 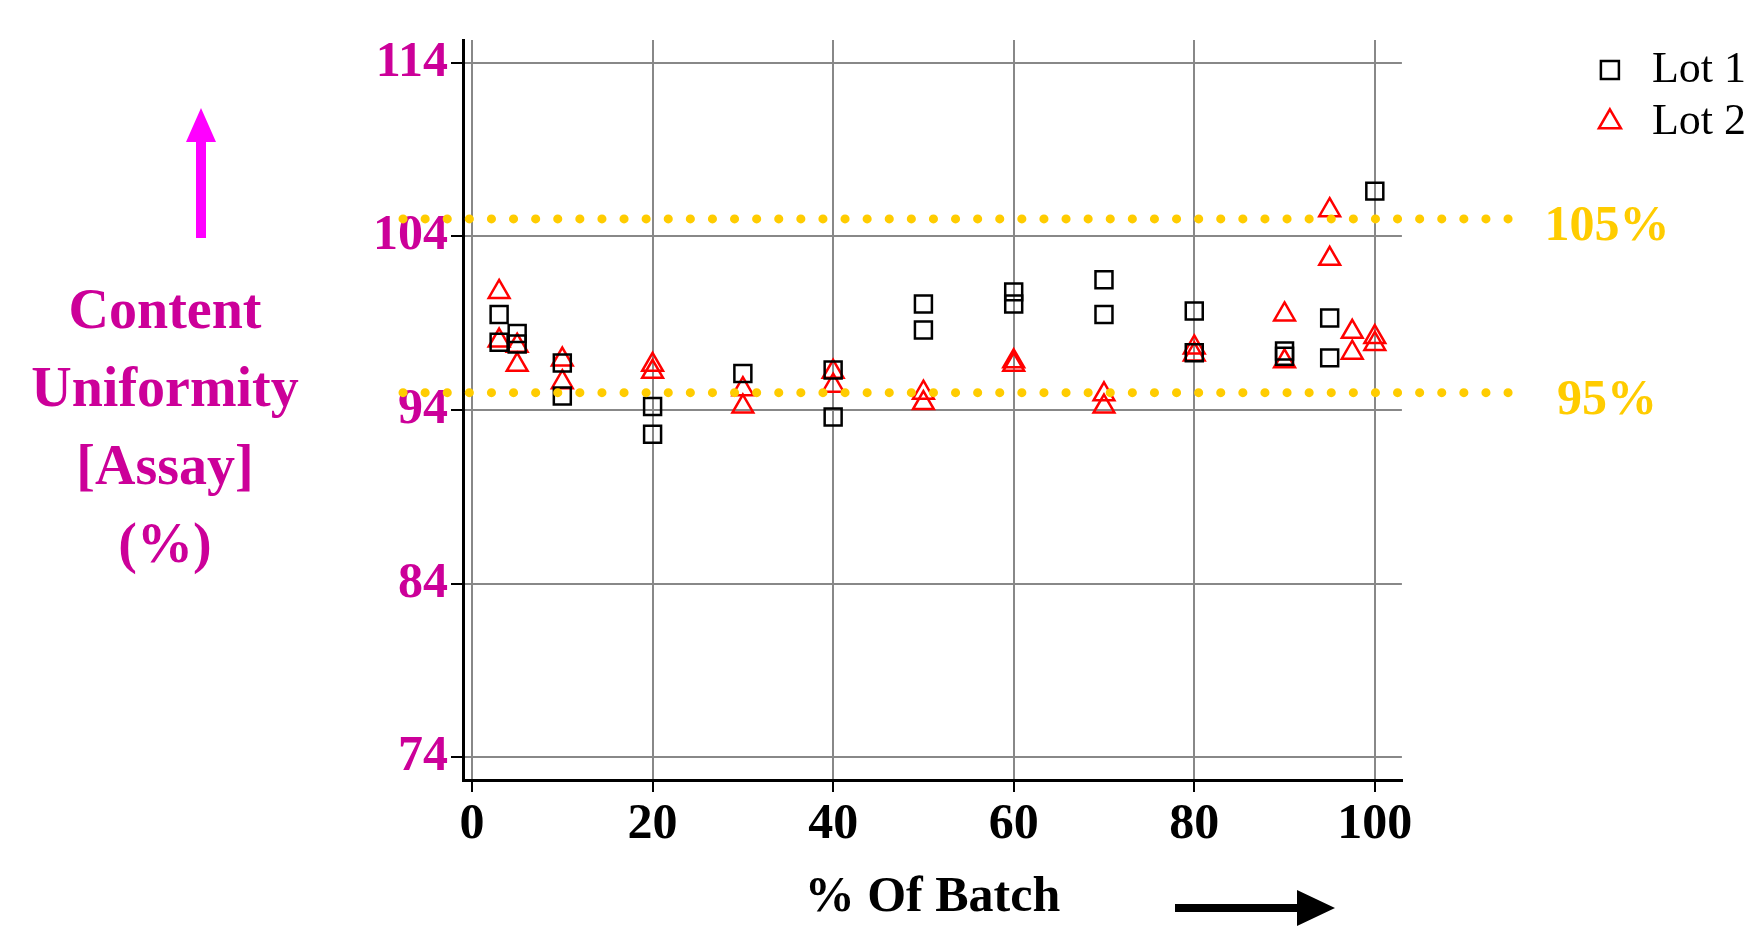 I want to click on ref-line-label: 95%, so click(x=1606, y=396).